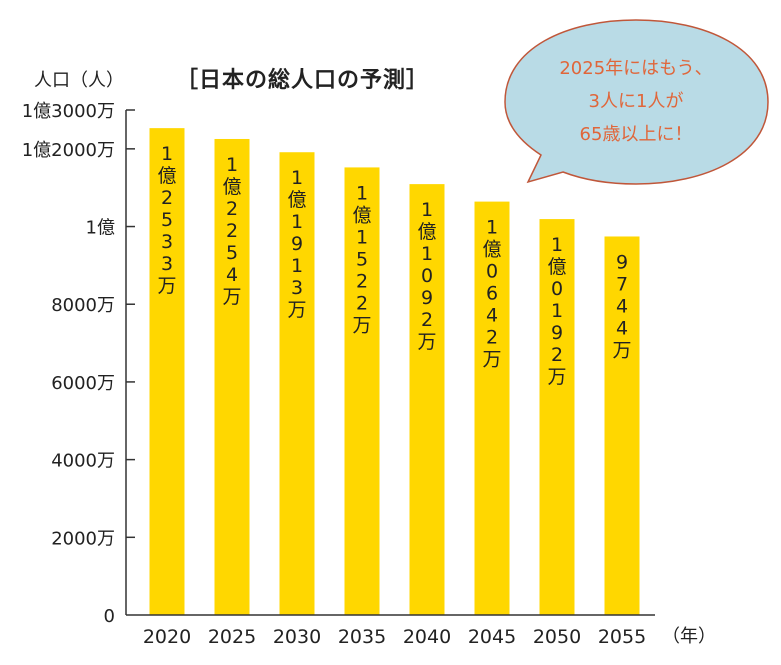  Describe the element at coordinates (636, 68) in the screenshot. I see `bubble-line-1: 2025年にはもう、` at that location.